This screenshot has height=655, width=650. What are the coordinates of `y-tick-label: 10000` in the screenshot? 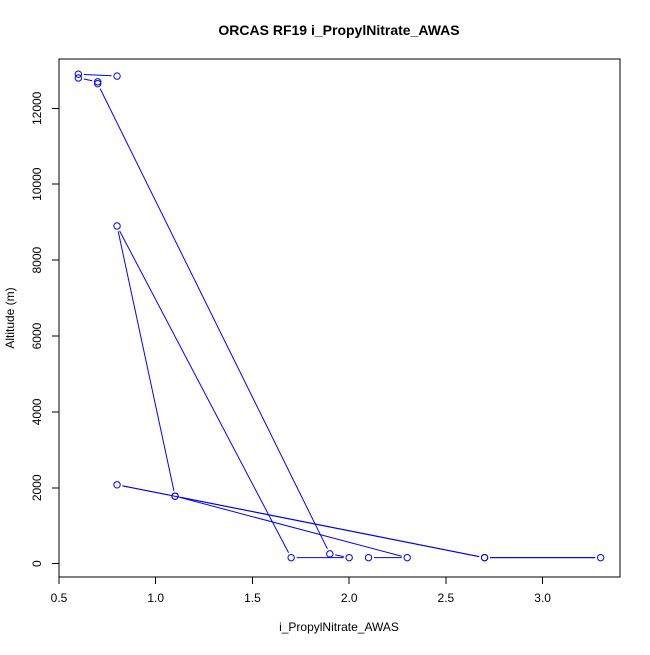 It's located at (37, 184).